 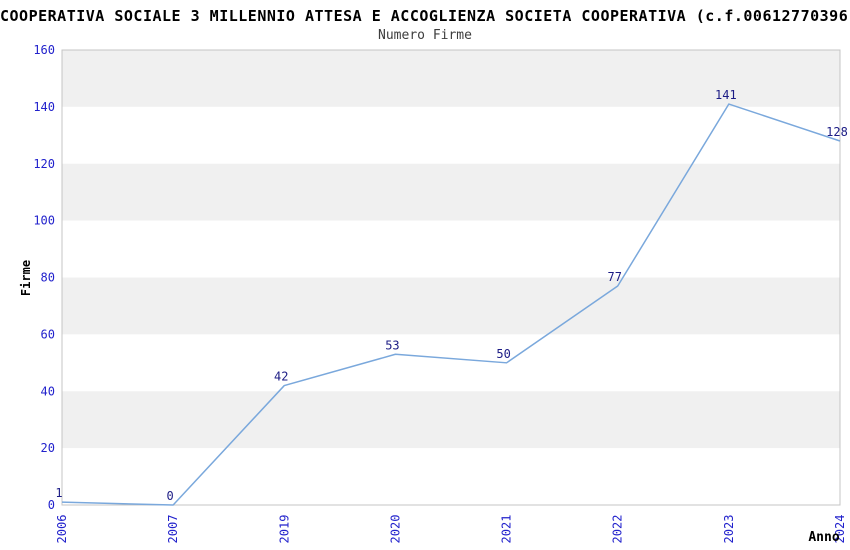 What do you see at coordinates (281, 377) in the screenshot?
I see `data-point-label: 42` at bounding box center [281, 377].